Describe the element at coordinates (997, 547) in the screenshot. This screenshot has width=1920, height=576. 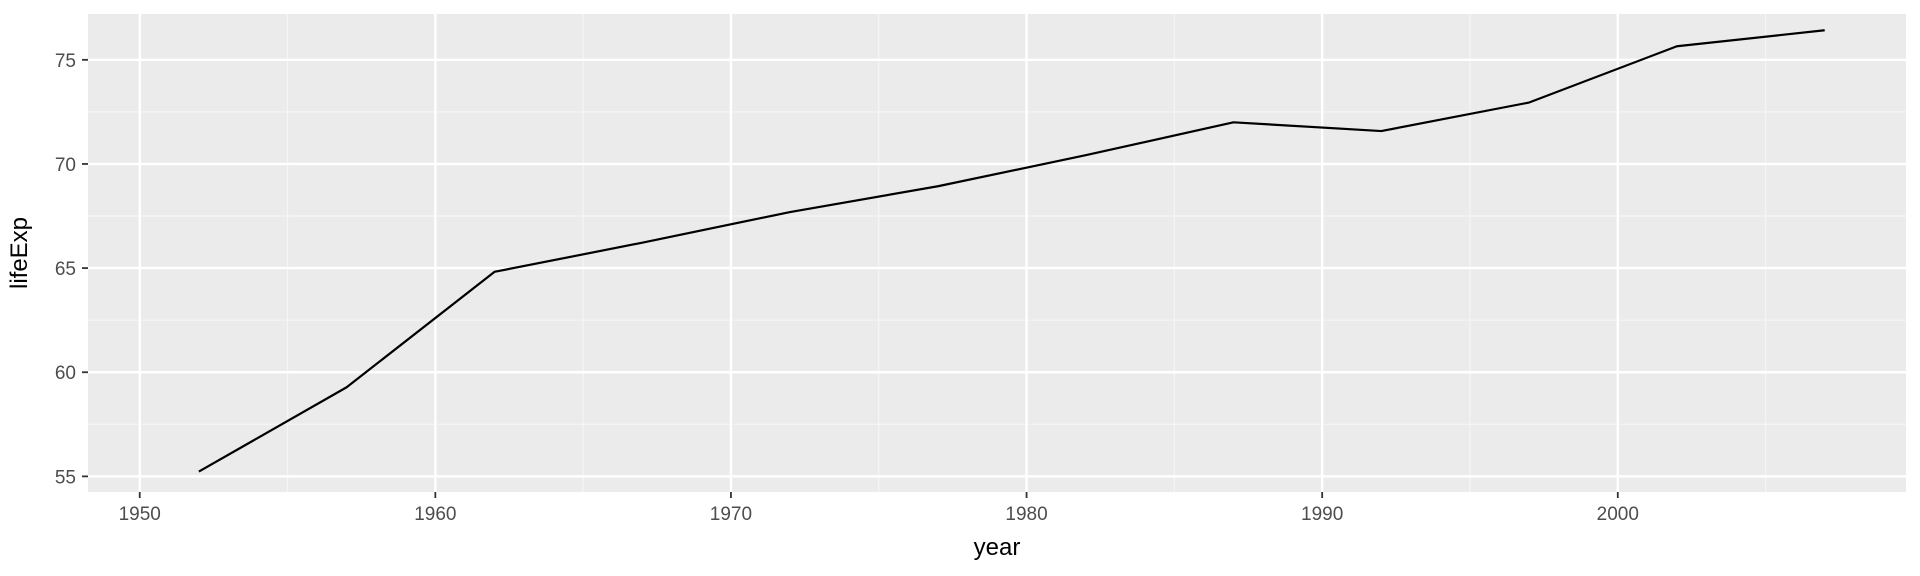
I see `x-axis-title: year` at that location.